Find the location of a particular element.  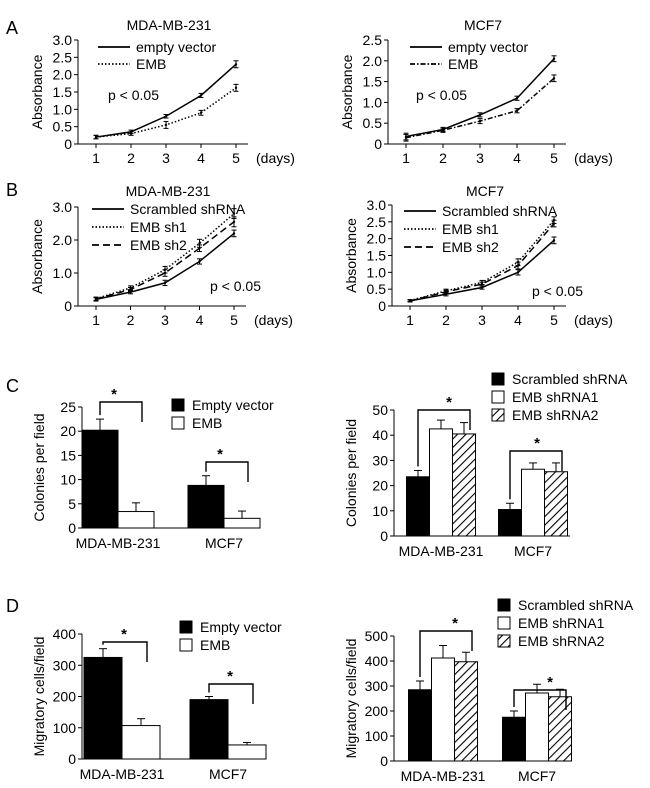

legend-swatch-d1-empty-vector is located at coordinates (186, 627).